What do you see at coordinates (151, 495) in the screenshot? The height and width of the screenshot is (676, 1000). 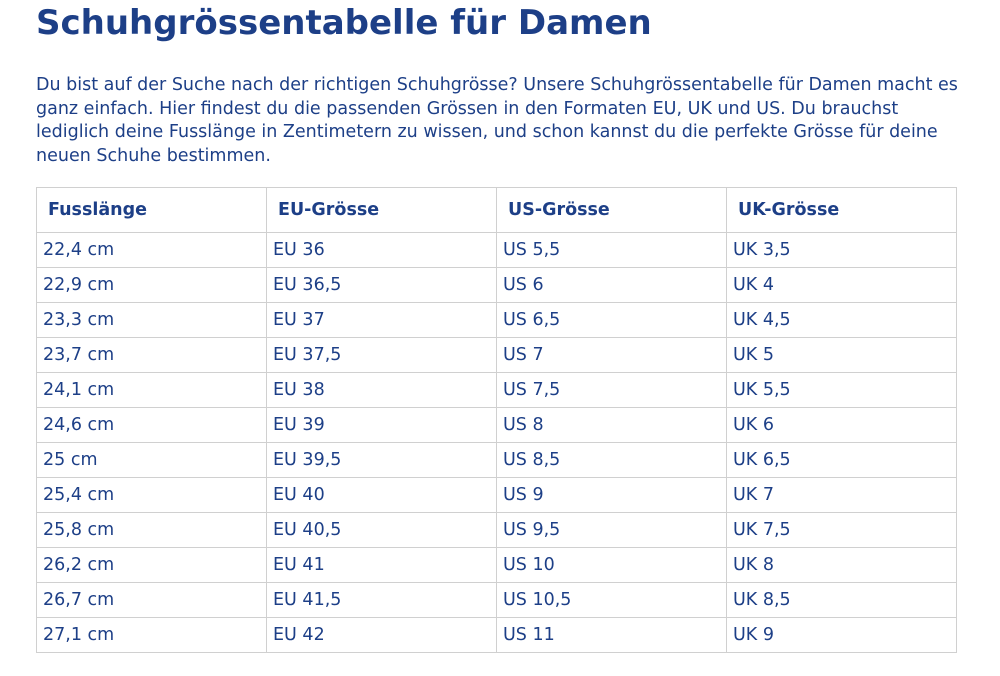 I see `cell-foot-length: 25,4 cm` at bounding box center [151, 495].